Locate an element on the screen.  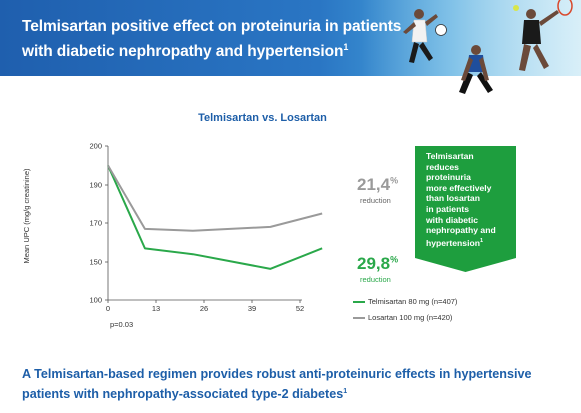
x-tick-label: 0 is located at coordinates (108, 308).